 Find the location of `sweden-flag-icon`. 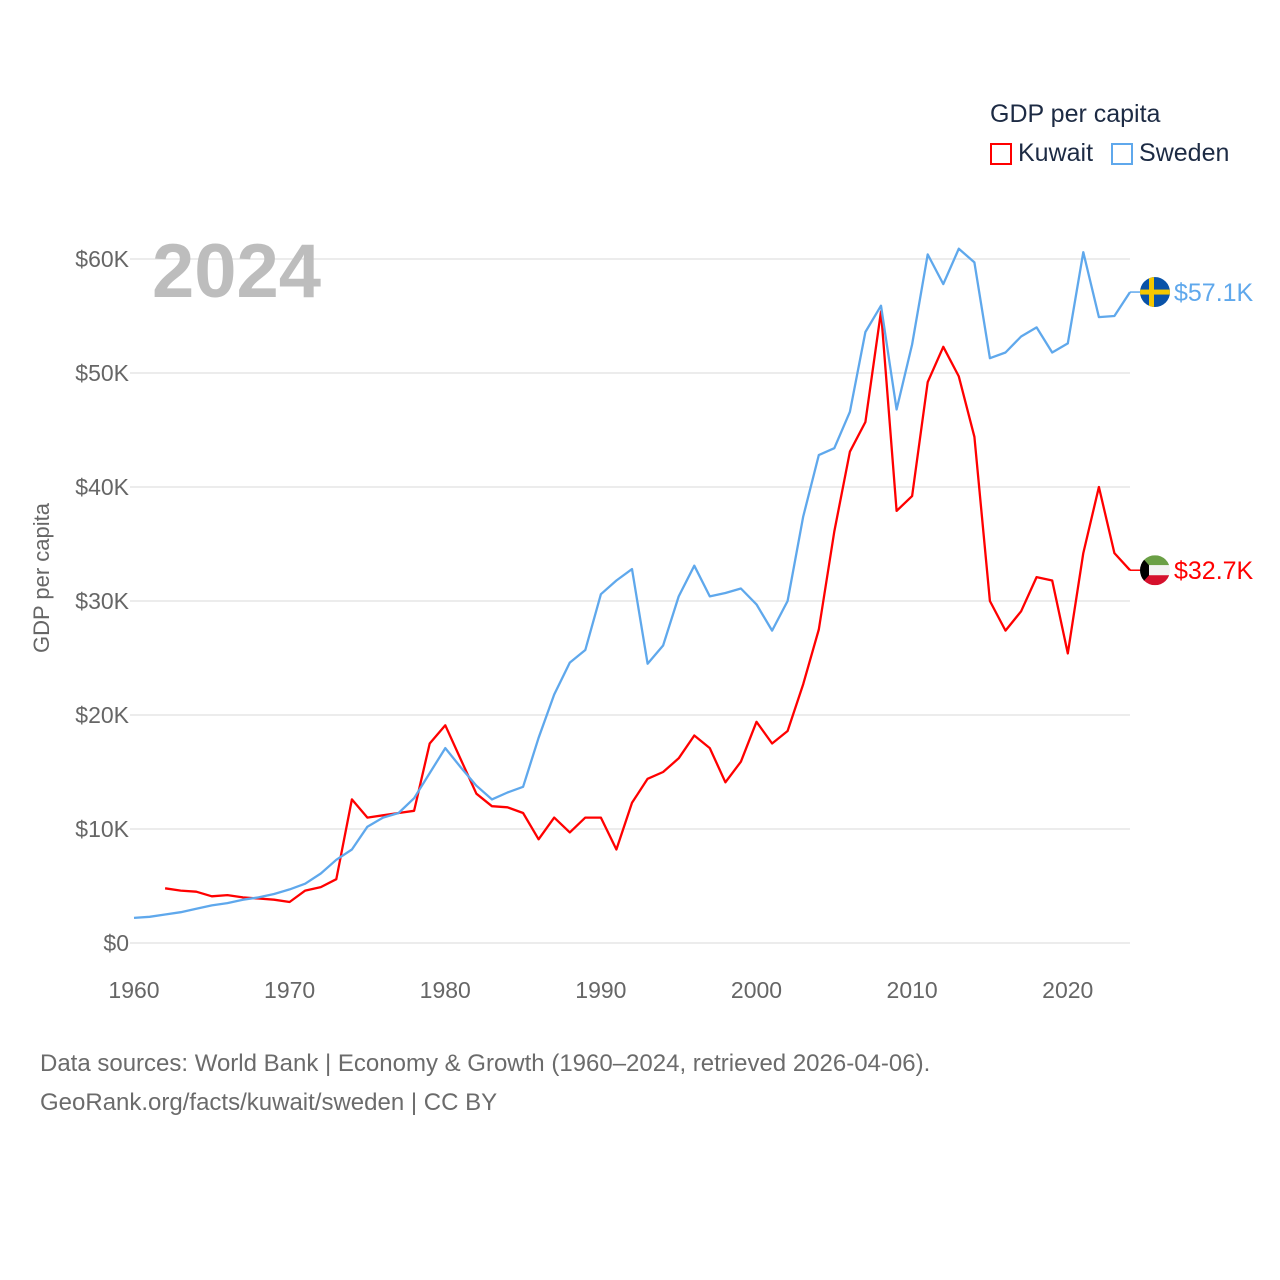

sweden-flag-icon is located at coordinates (1155, 292).